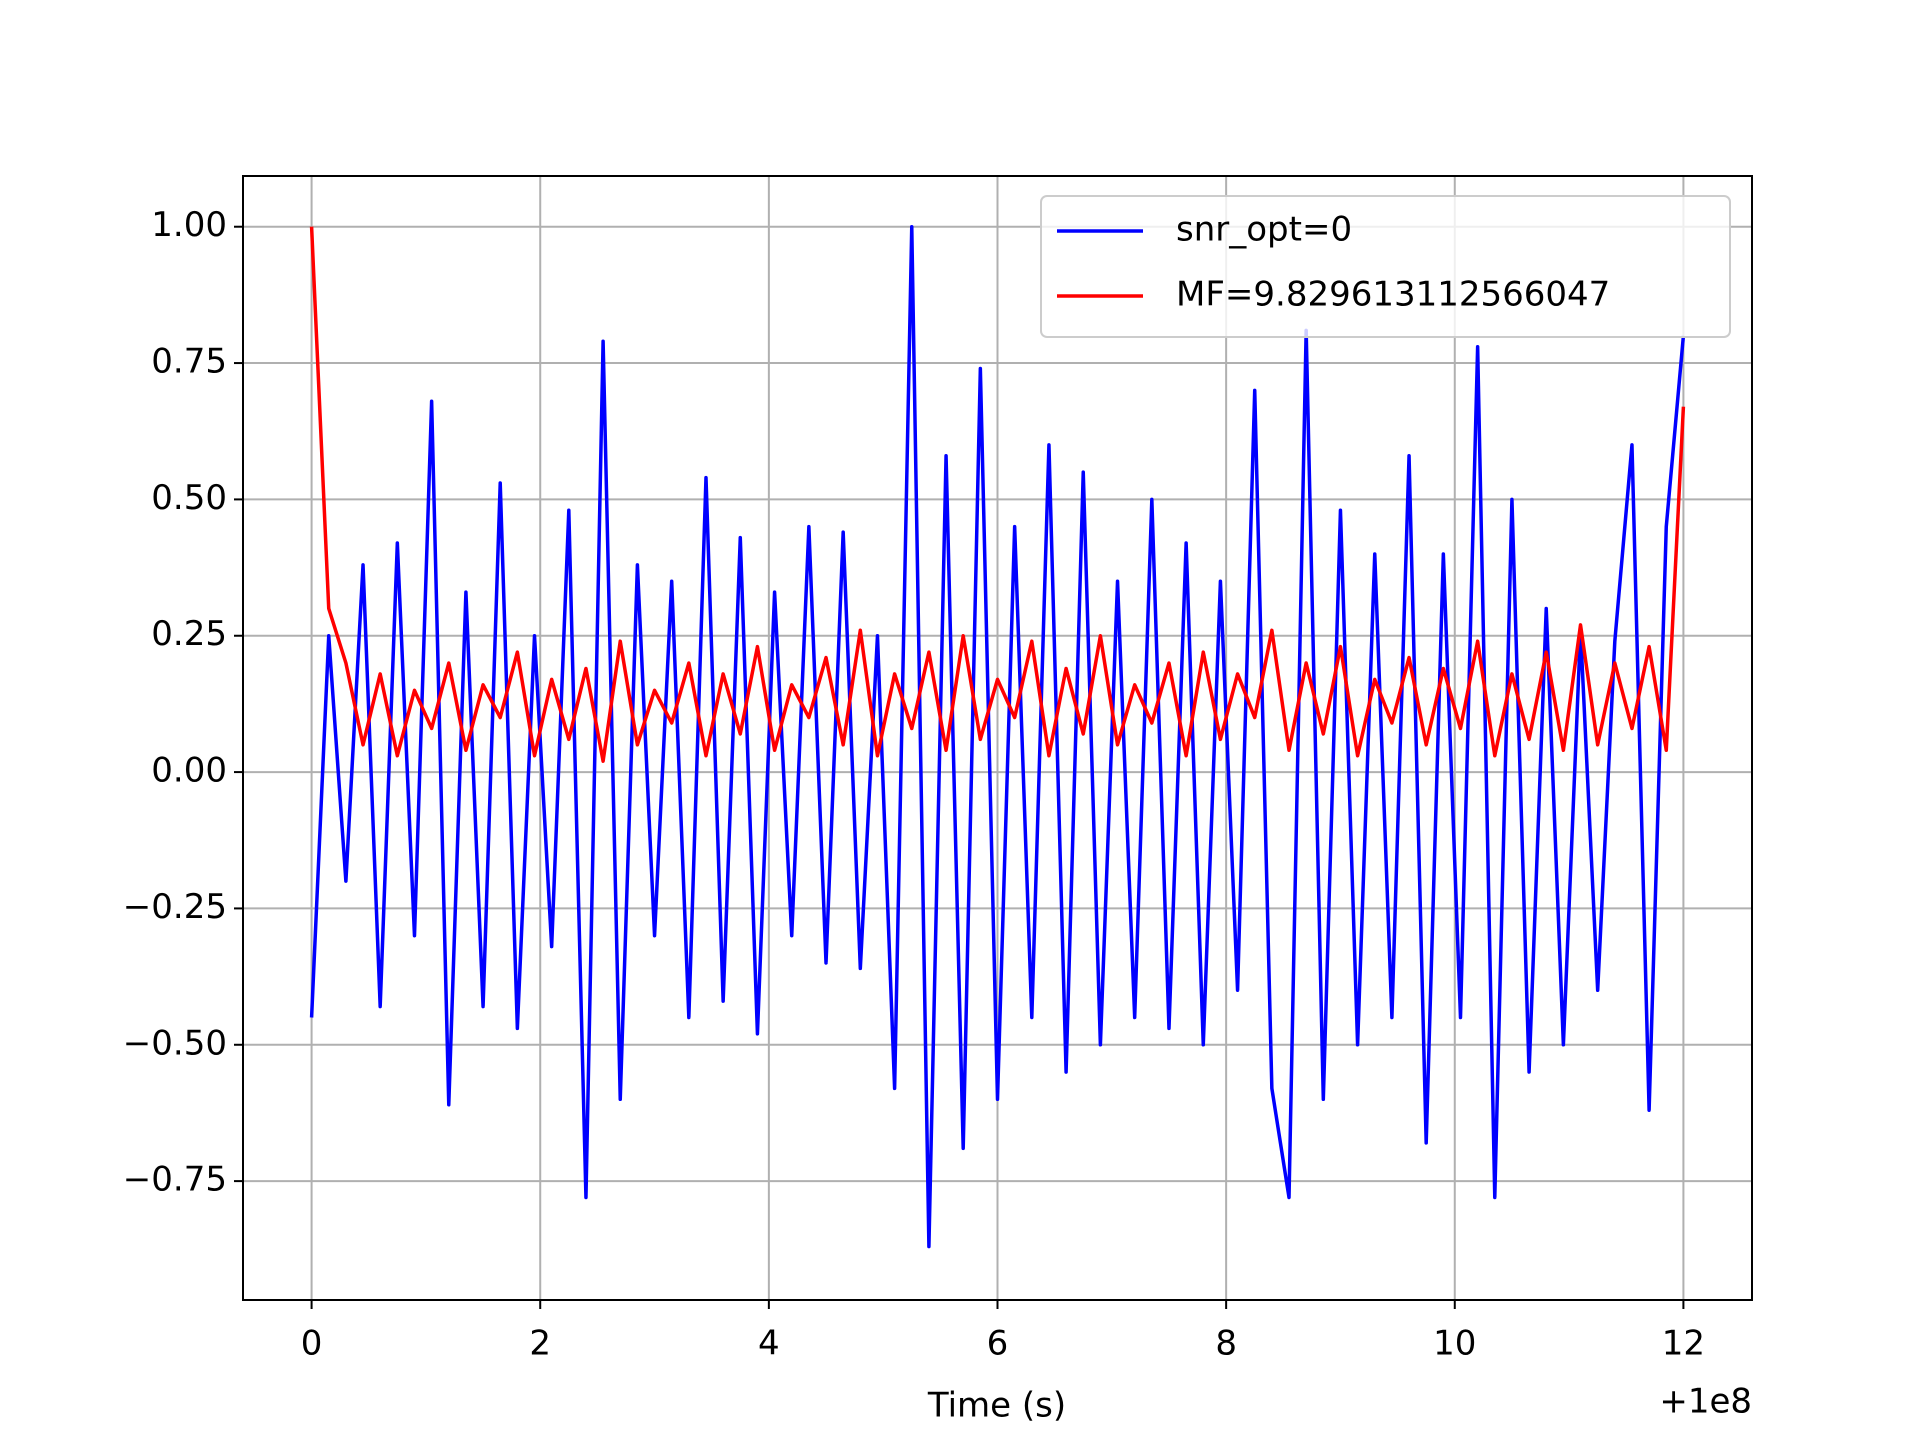  Describe the element at coordinates (1683, 1344) in the screenshot. I see `x-tick-label: 12` at that location.